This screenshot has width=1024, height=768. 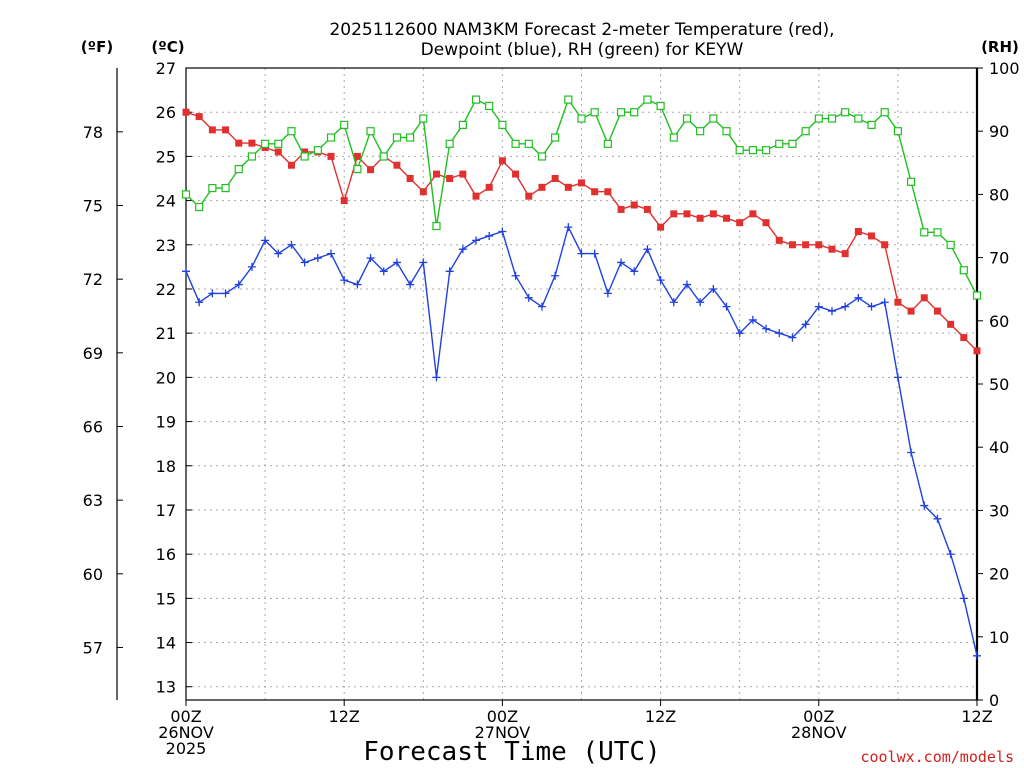 I want to click on celsius-tick-label: 19, so click(x=166, y=422).